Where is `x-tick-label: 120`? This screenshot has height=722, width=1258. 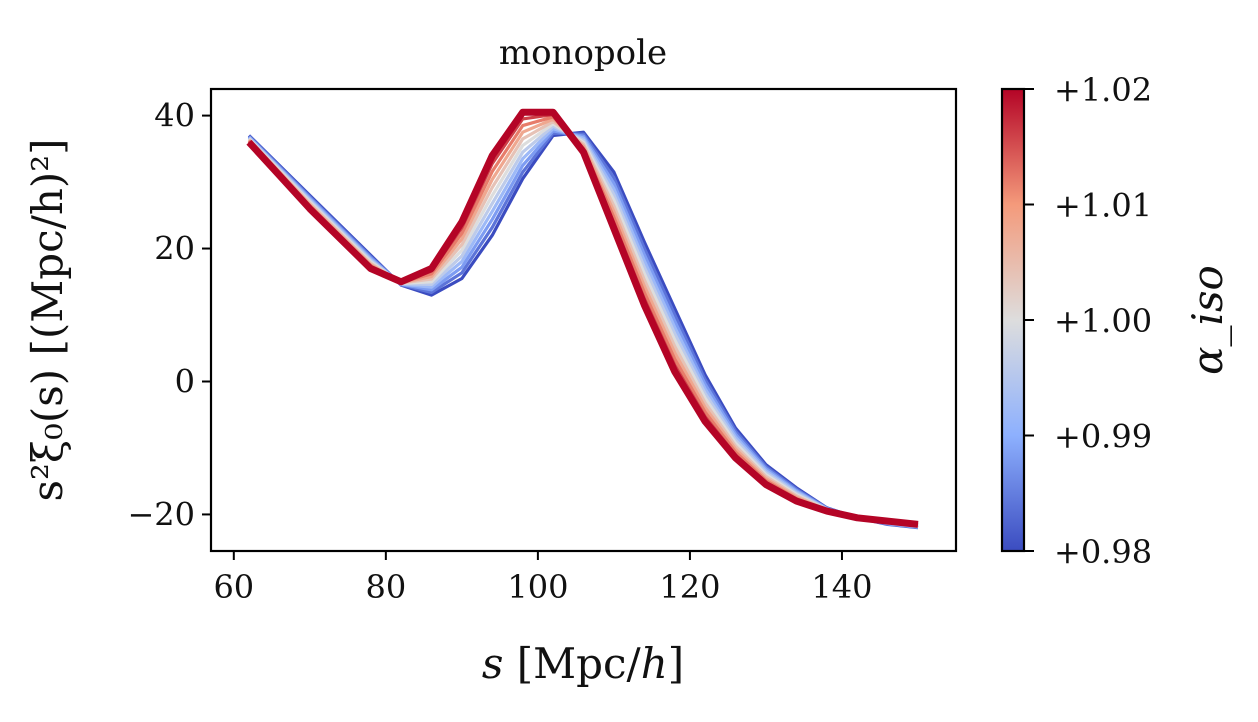
x-tick-label: 120 is located at coordinates (689, 587).